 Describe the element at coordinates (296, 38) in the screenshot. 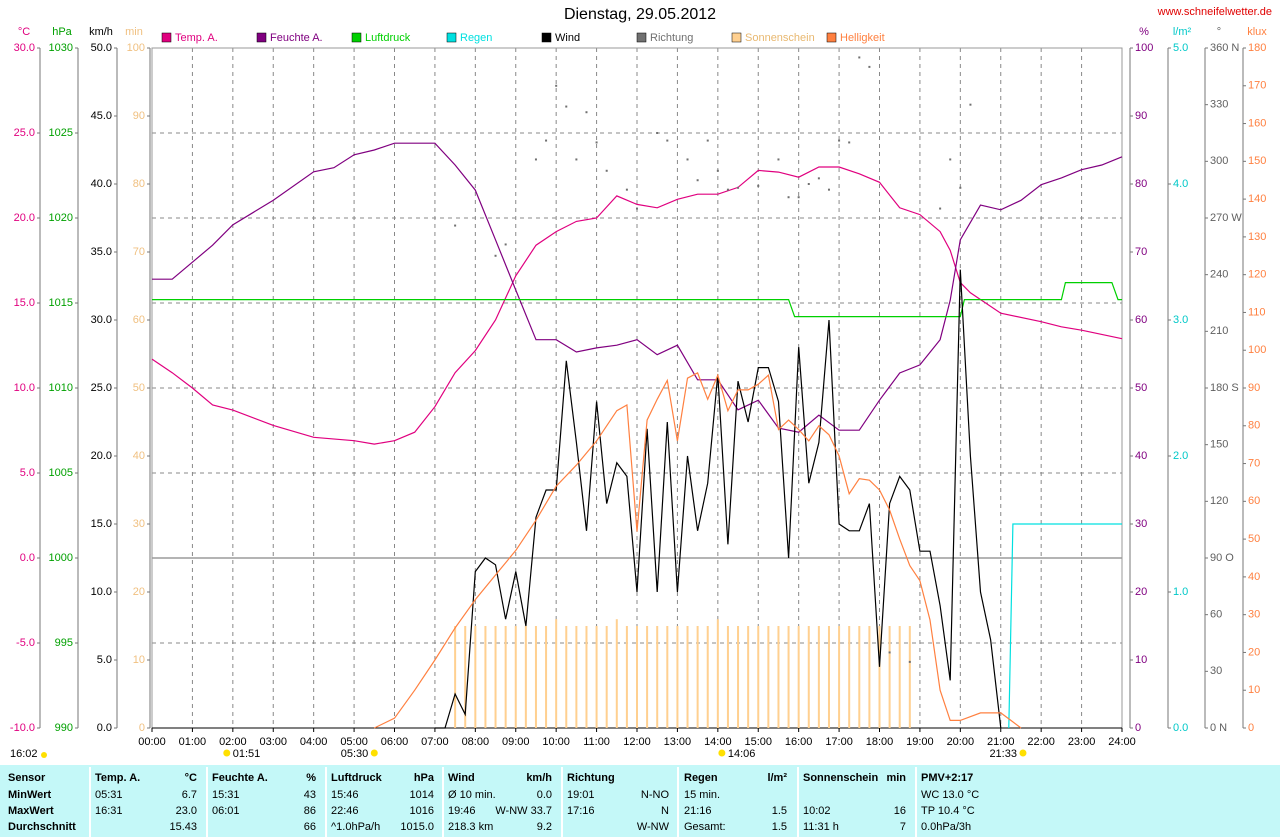

I see `legend-label: Feuchte A.` at that location.